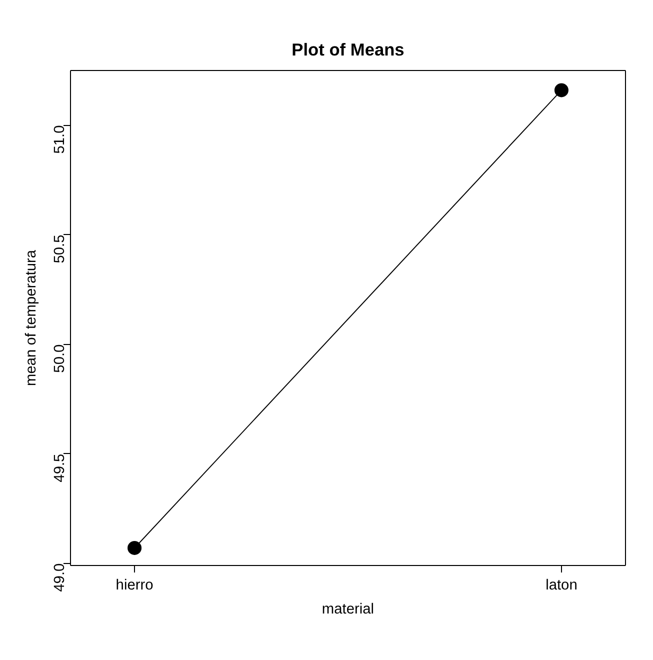 This screenshot has width=653, height=660. What do you see at coordinates (348, 610) in the screenshot?
I see `x-axis-title: material` at bounding box center [348, 610].